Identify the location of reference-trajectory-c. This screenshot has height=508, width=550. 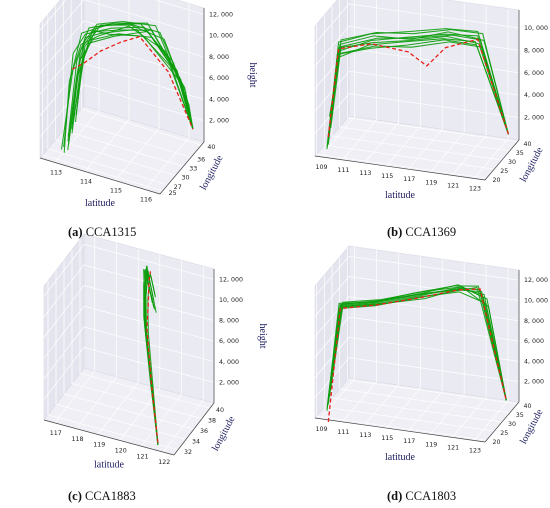
(152, 357).